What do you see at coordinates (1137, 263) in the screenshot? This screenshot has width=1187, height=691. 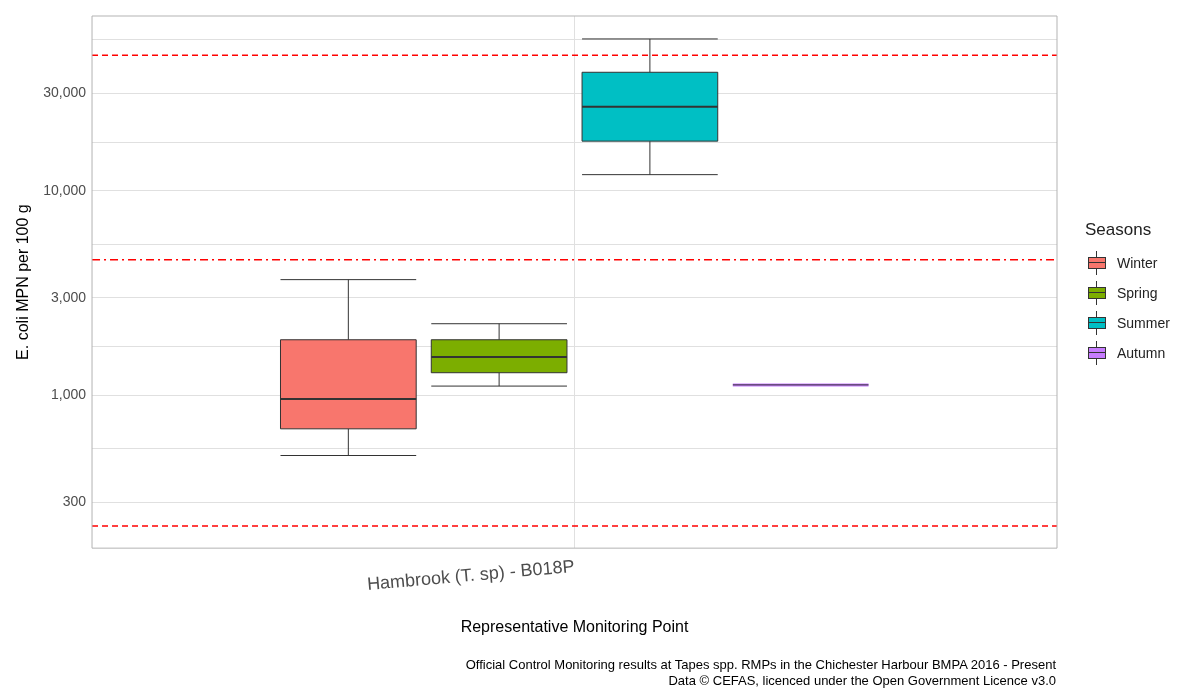 I see `legend-label: Winter` at bounding box center [1137, 263].